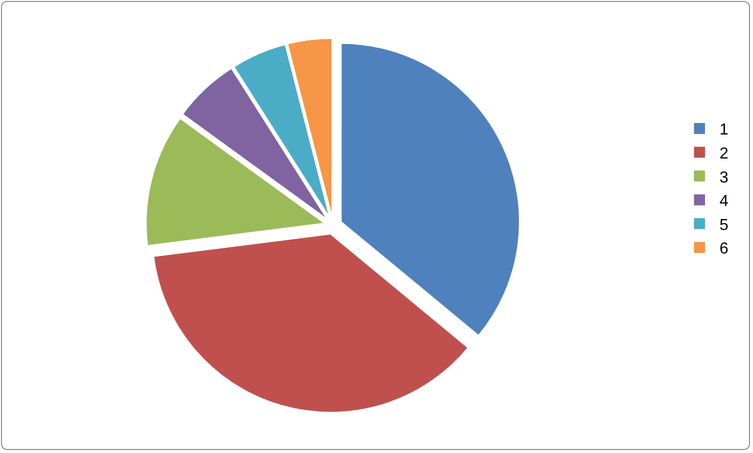 This screenshot has width=753, height=453. Describe the element at coordinates (724, 249) in the screenshot. I see `legend-label: 6` at that location.